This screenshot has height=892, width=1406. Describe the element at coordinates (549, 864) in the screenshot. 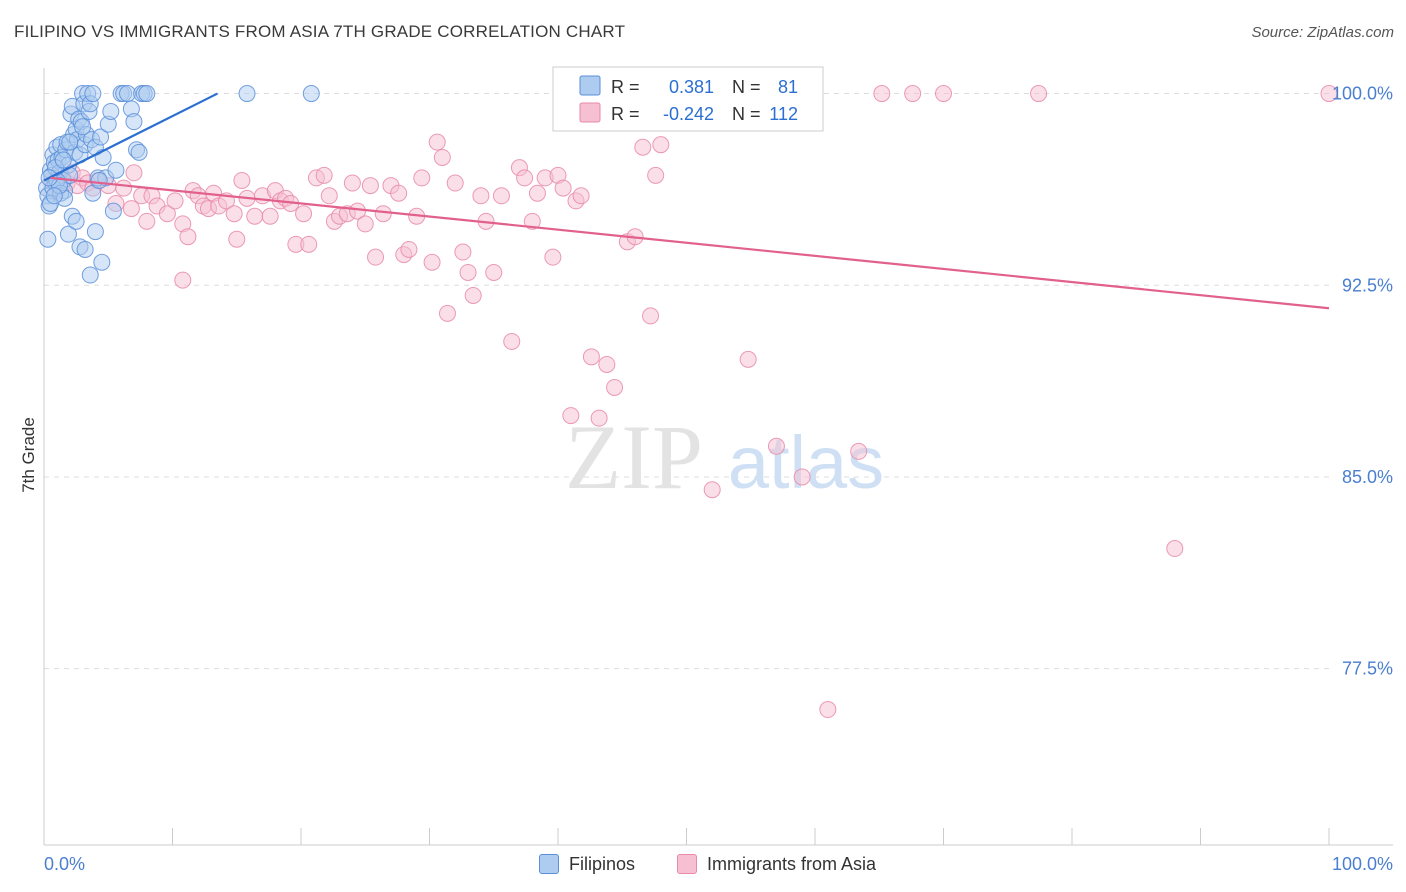

I see `legend-swatch-blue` at that location.